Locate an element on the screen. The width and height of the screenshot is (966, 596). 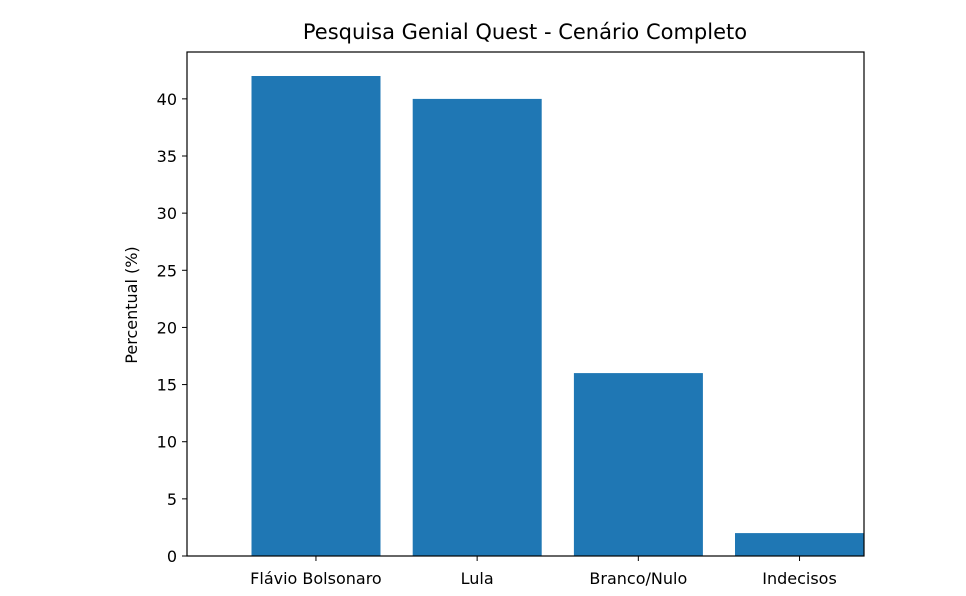
y-tick-label: 20 is located at coordinates (167, 327).